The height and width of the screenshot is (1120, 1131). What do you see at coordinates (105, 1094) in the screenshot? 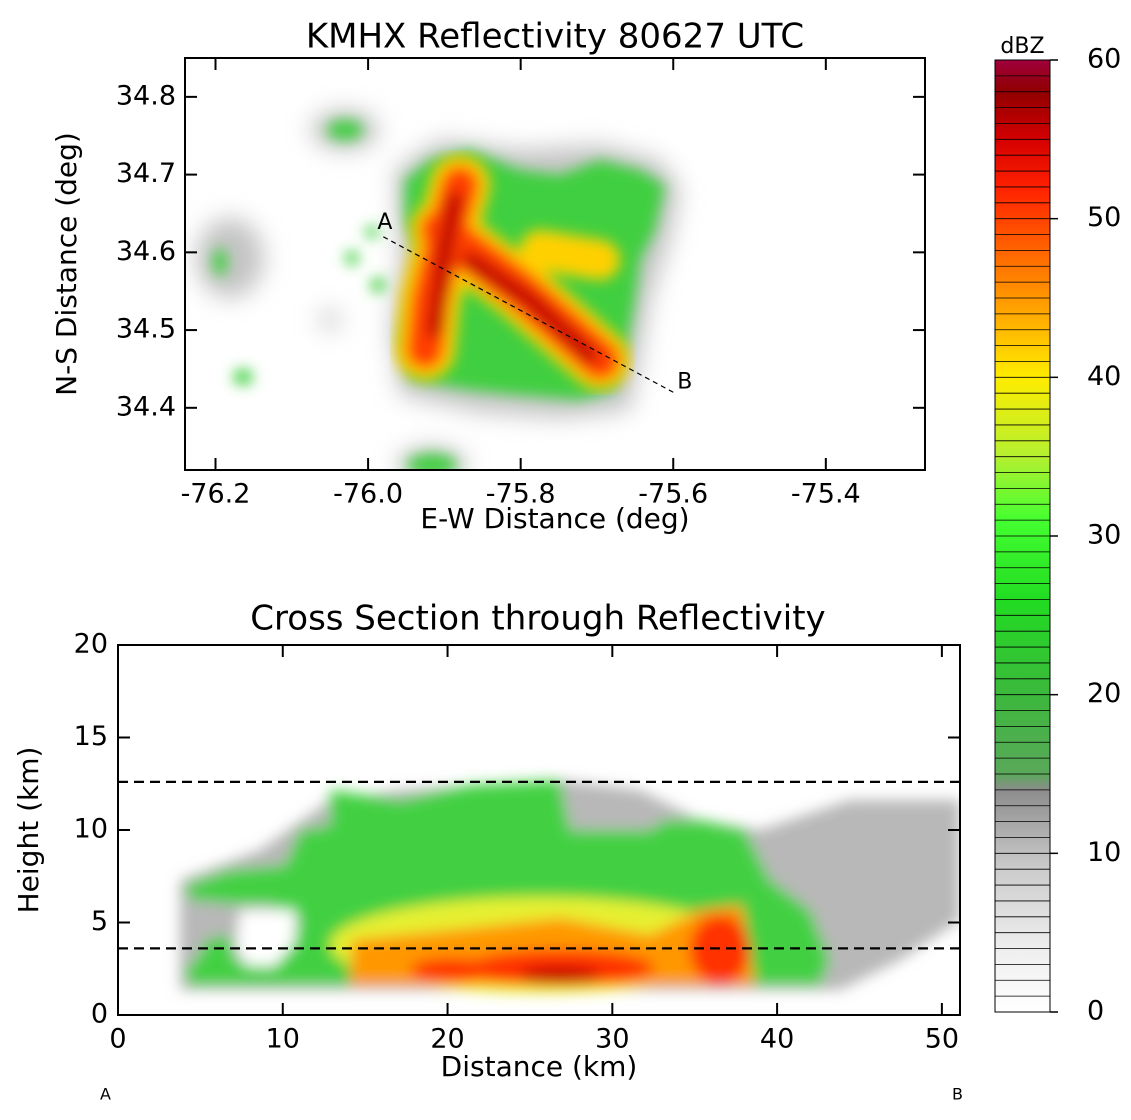
I see `cross-section-start: A` at bounding box center [105, 1094].